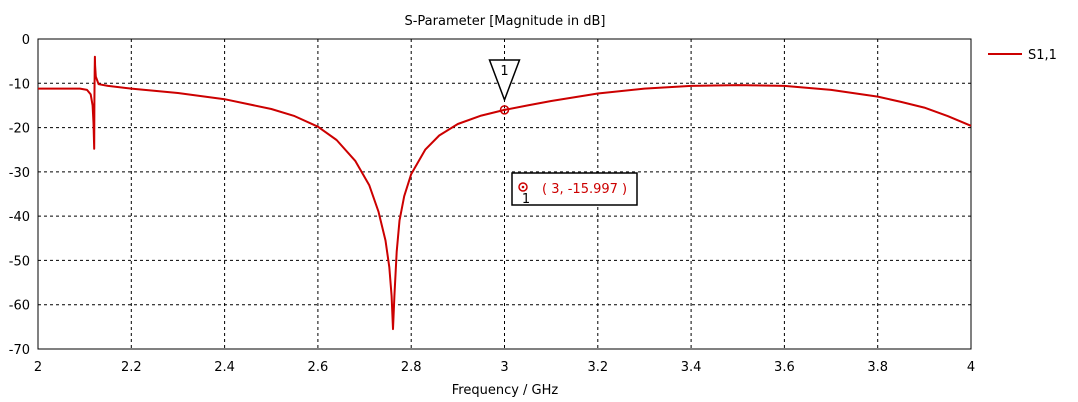 The height and width of the screenshot is (402, 1078). What do you see at coordinates (971, 367) in the screenshot?
I see `x-tick-label-10: 4` at bounding box center [971, 367].